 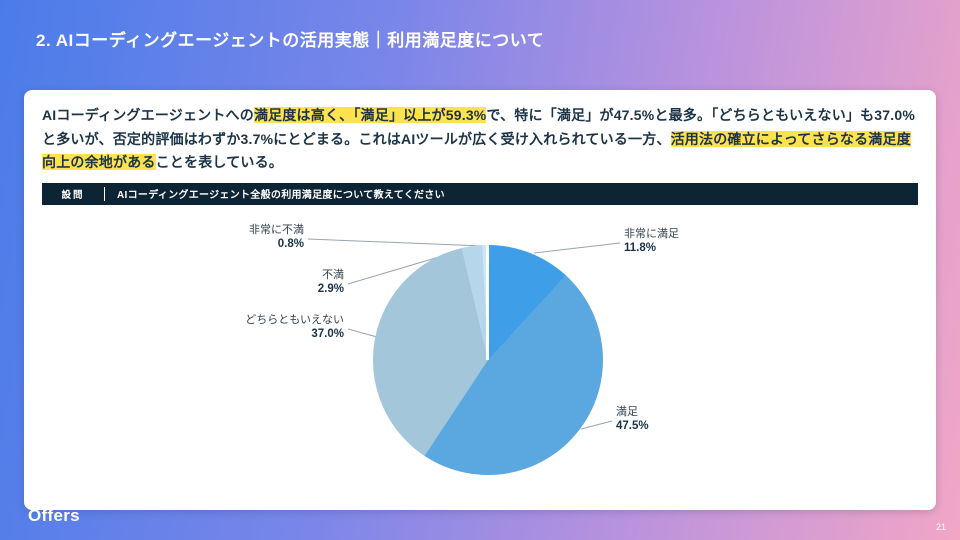 What do you see at coordinates (276, 237) in the screenshot?
I see `pie-label-very-dissatisfied: 非常に不満 0.8%` at bounding box center [276, 237].